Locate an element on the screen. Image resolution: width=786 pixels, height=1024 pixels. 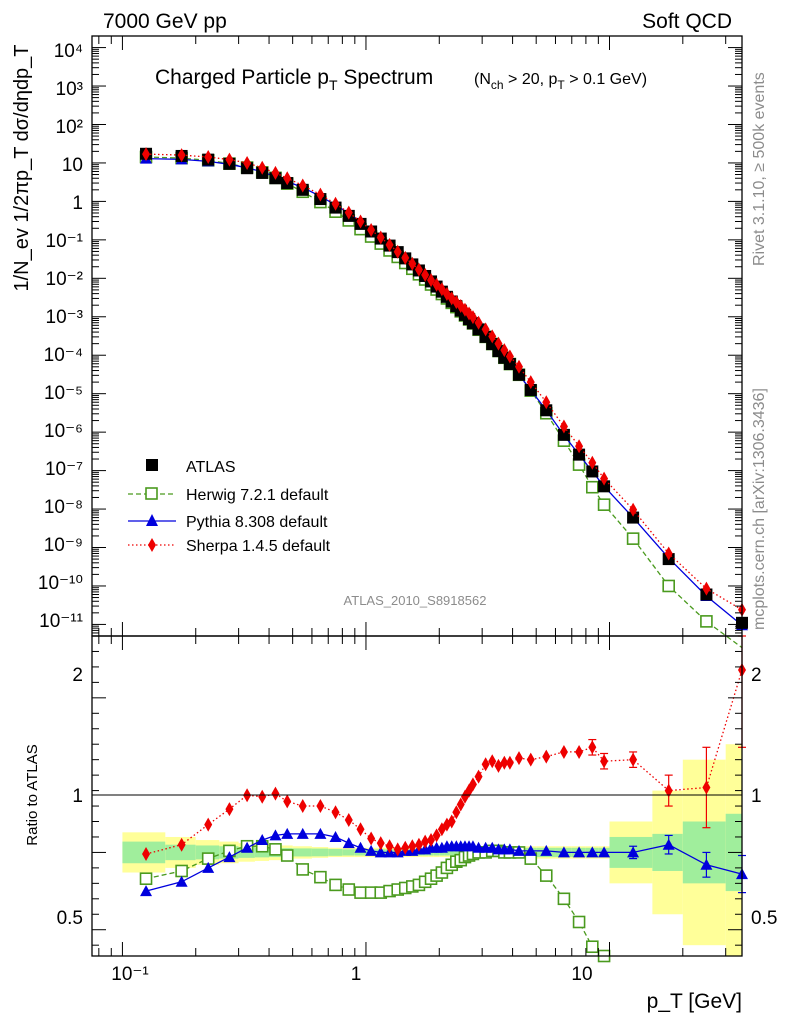
x-tick-labels: 10⁻¹ 1 10 is located at coordinates (351, 974).